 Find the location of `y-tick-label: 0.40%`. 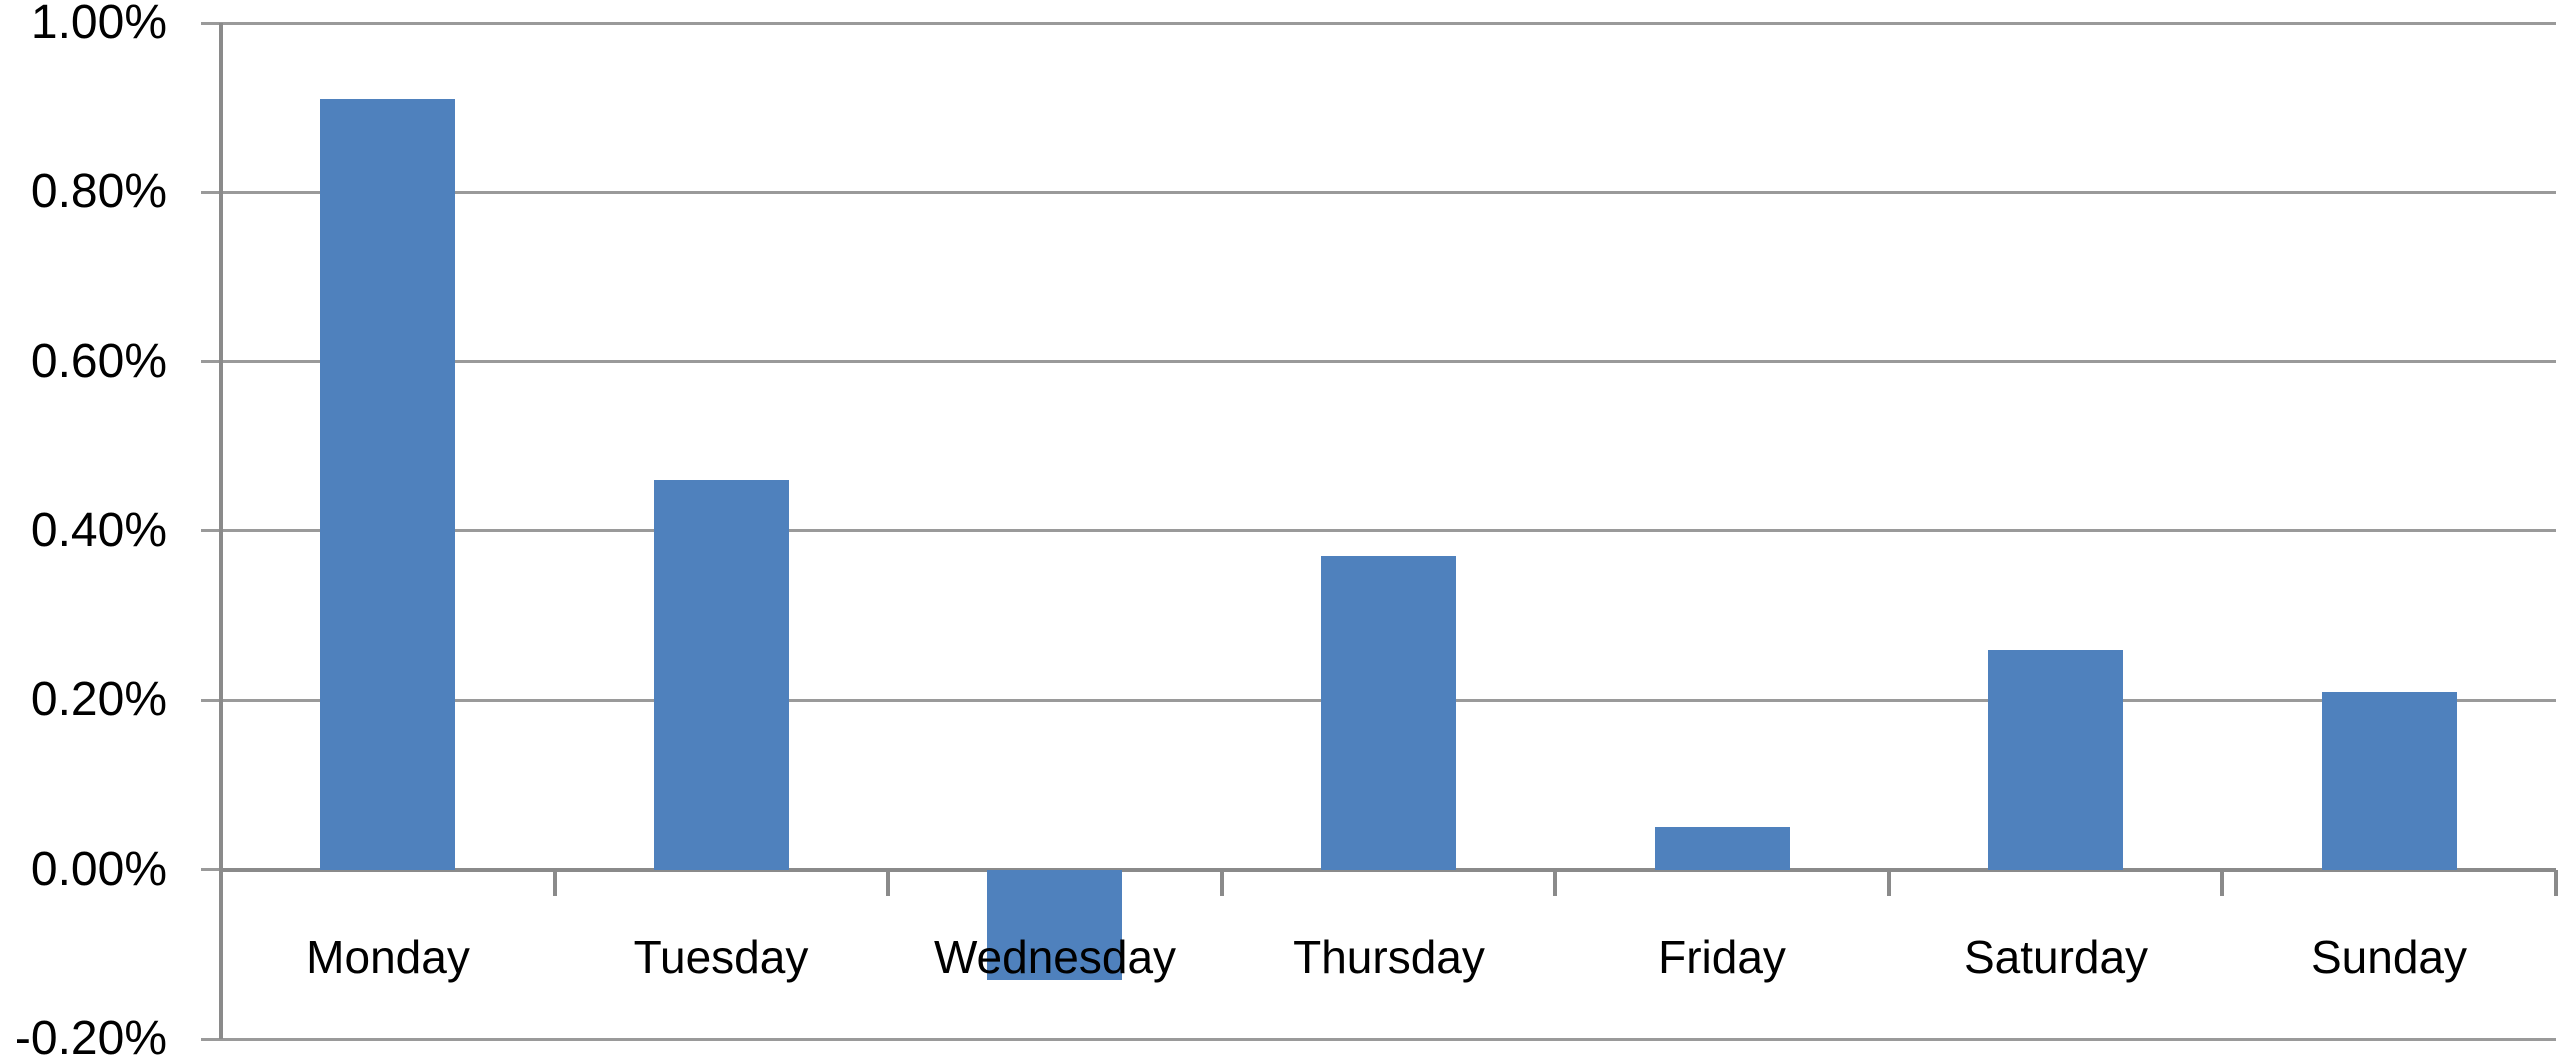

y-tick-label: 0.40% is located at coordinates (98, 530).